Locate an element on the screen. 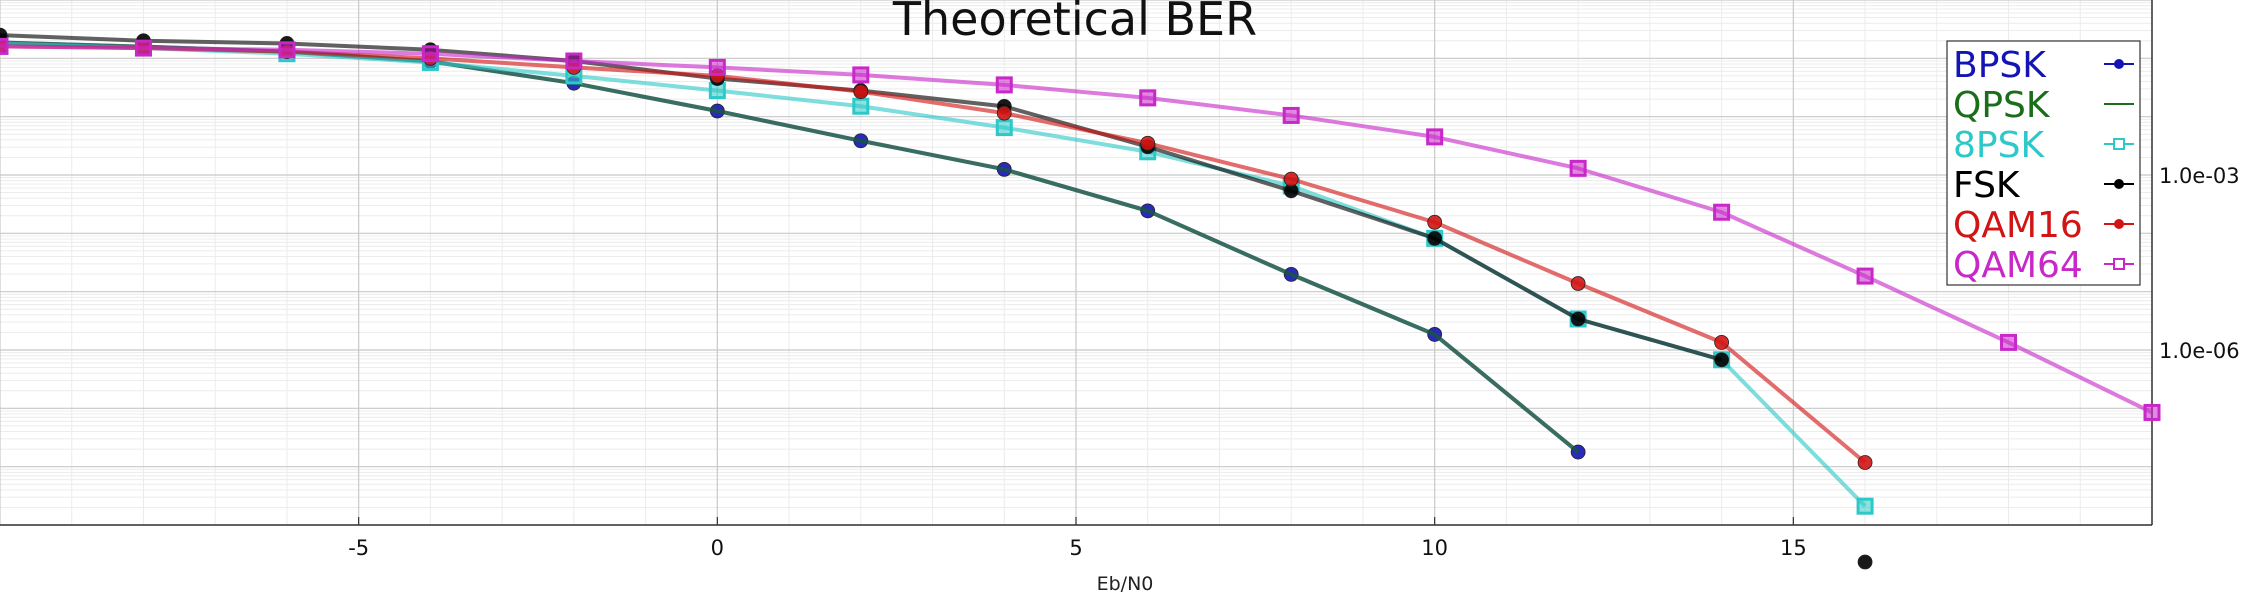 This screenshot has width=2250, height=600. x-tick-label: 5 is located at coordinates (1075, 548).